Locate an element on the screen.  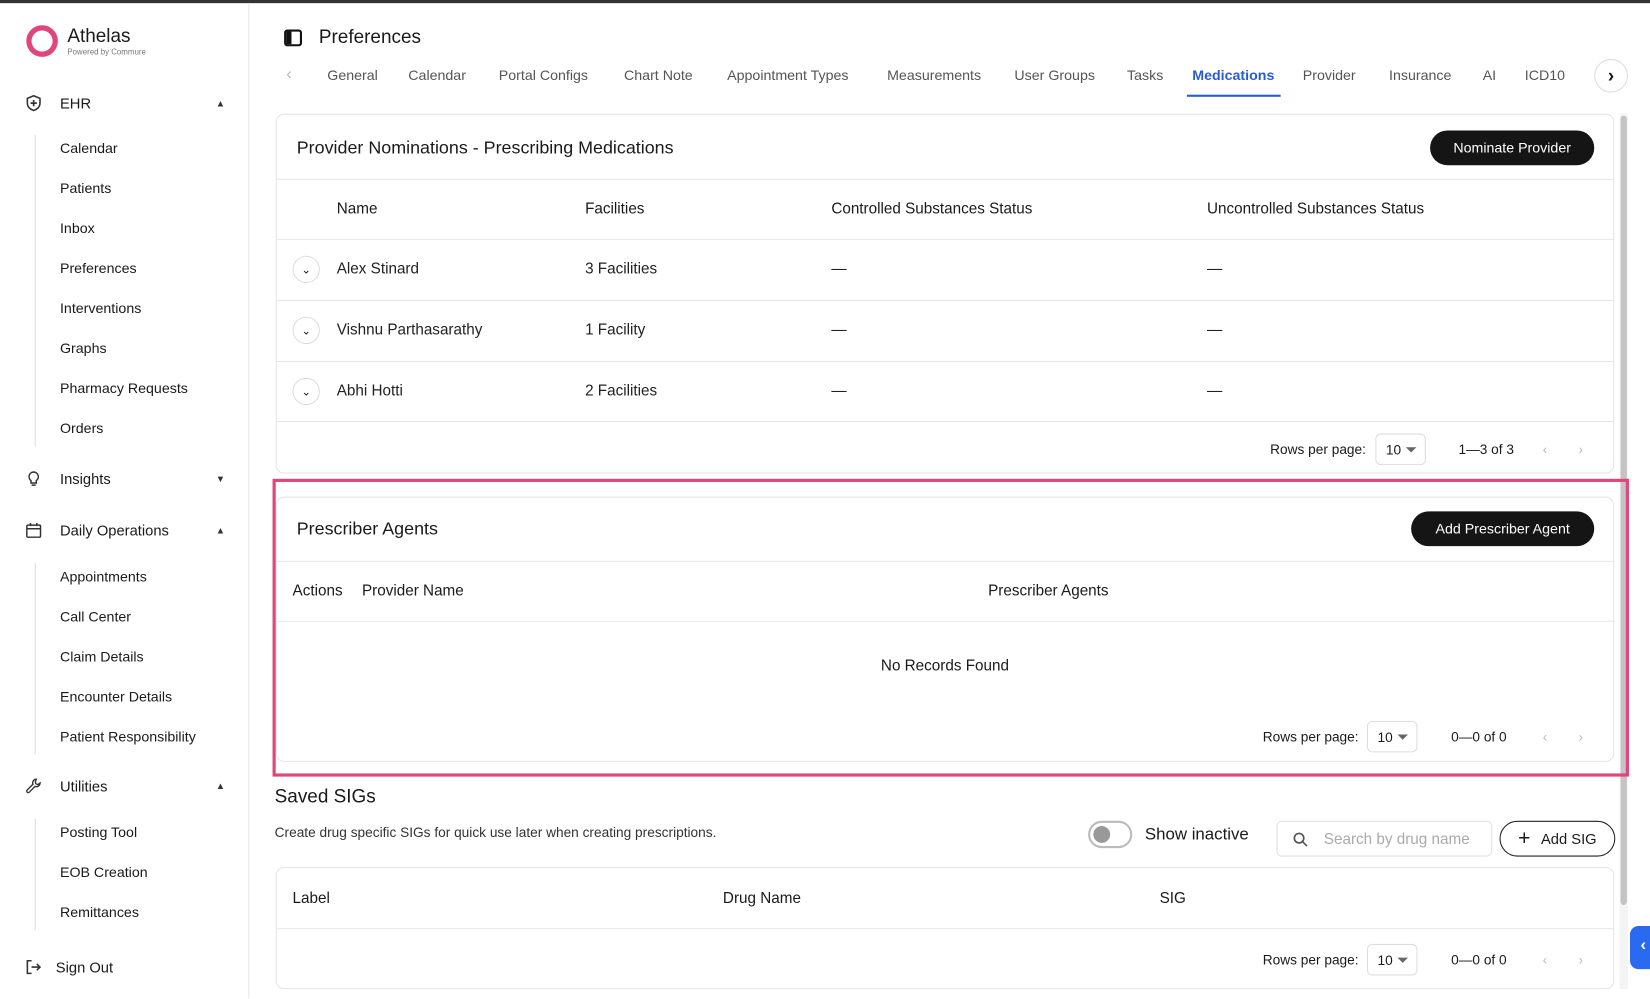
active-tab-indicator is located at coordinates (1233, 95).